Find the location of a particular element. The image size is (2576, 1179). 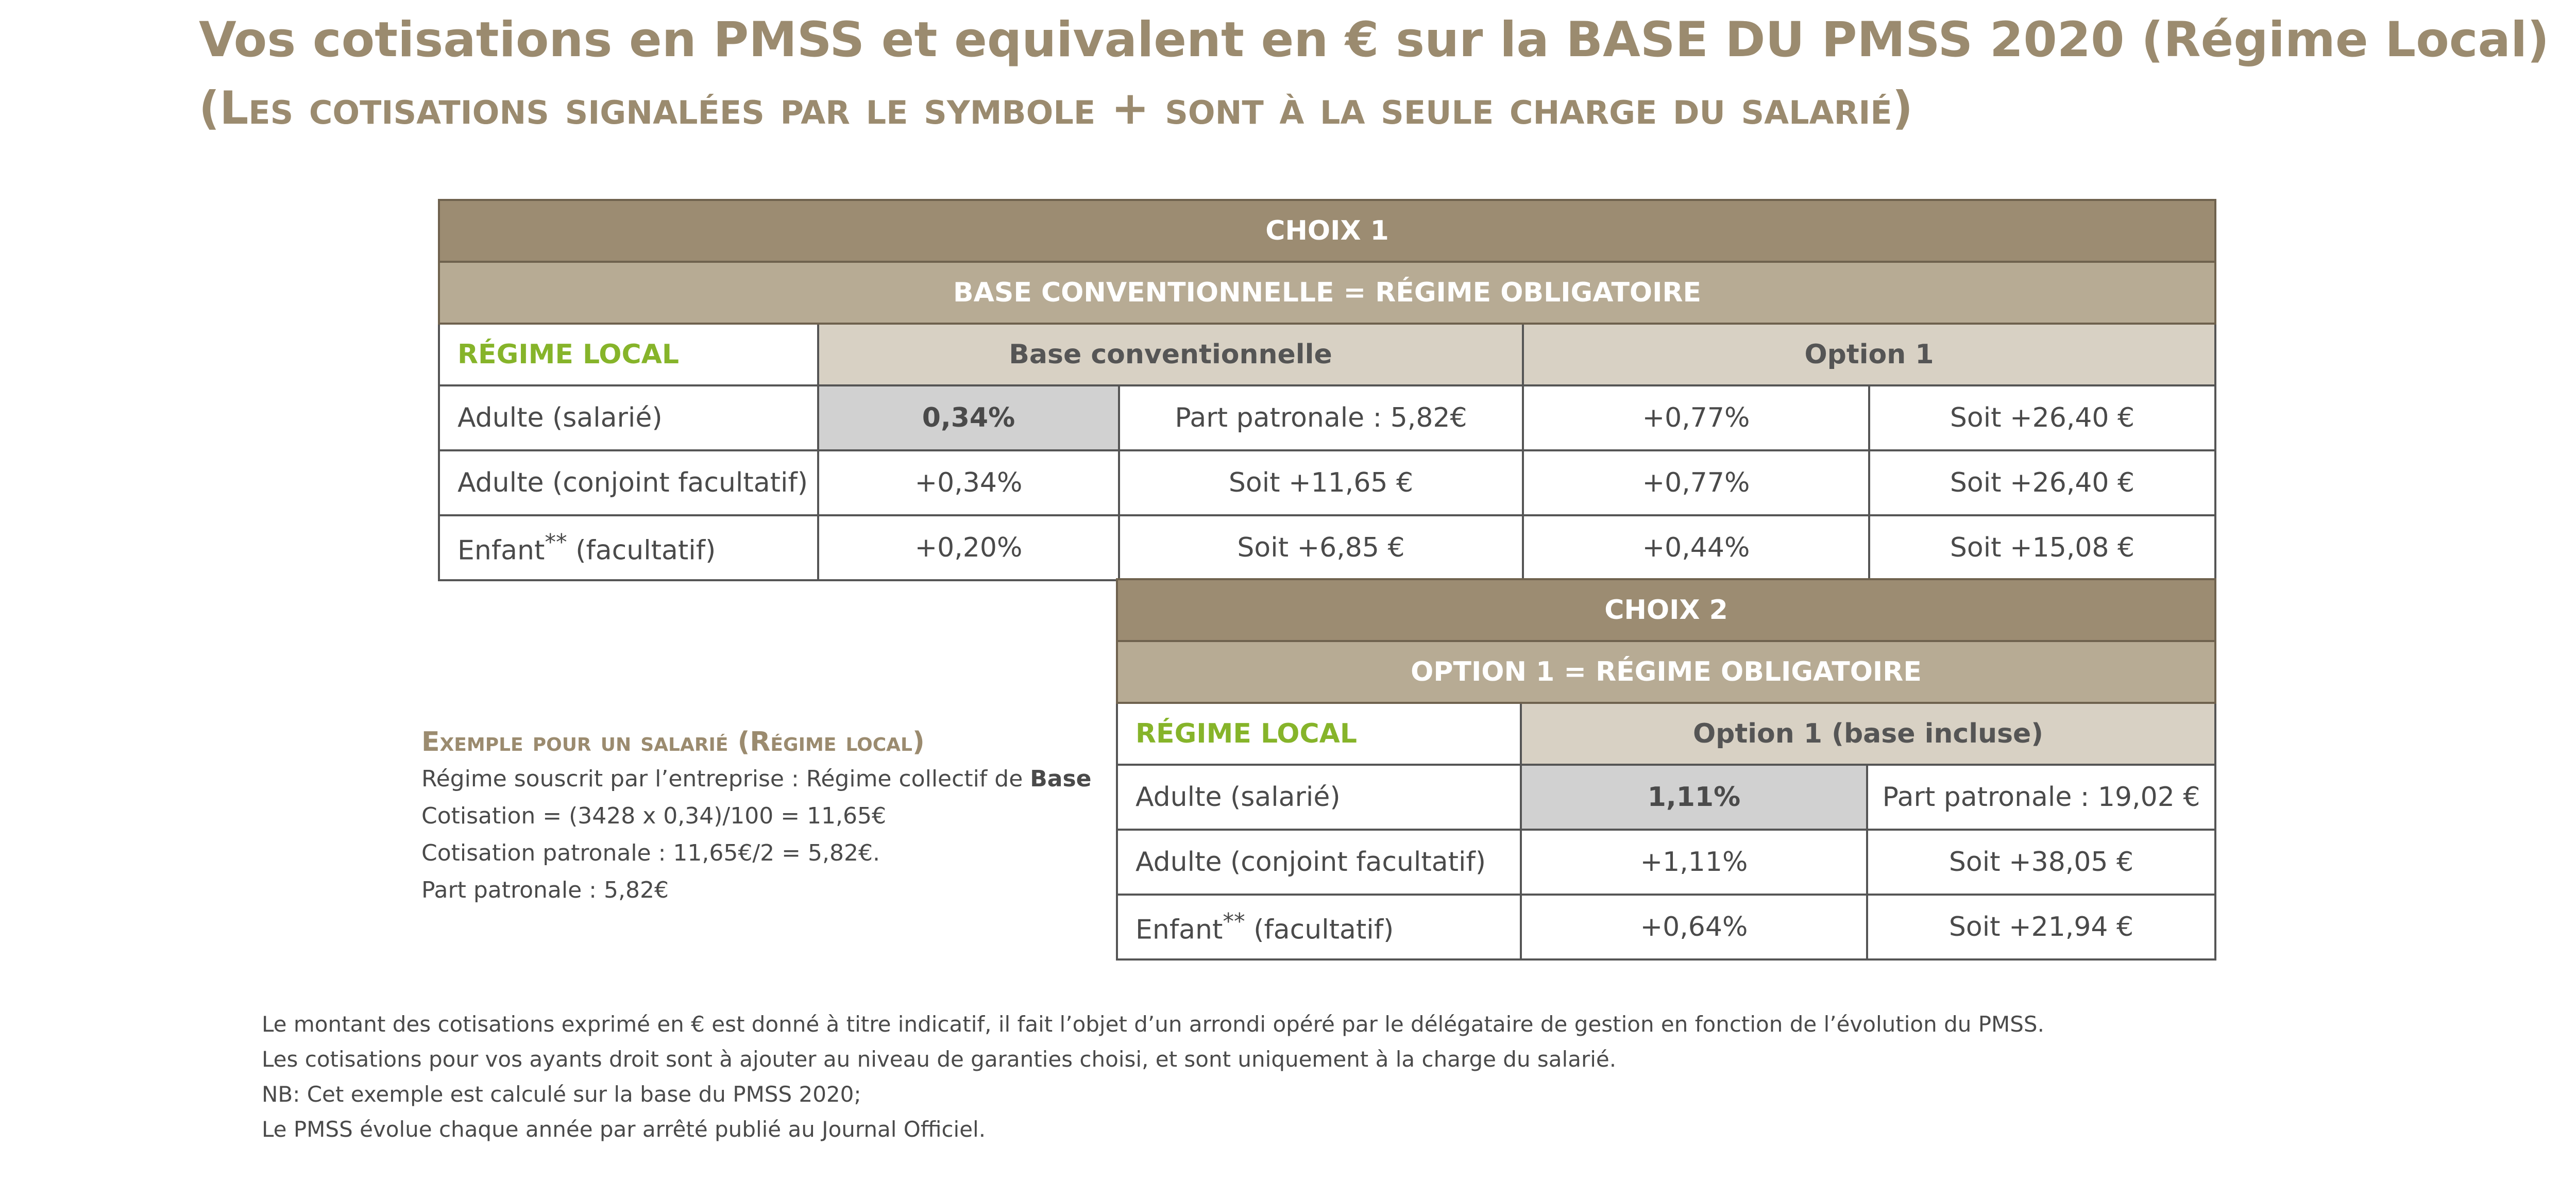

example-line-text: Régime souscrit par l’entreprise is located at coordinates (725, 779).